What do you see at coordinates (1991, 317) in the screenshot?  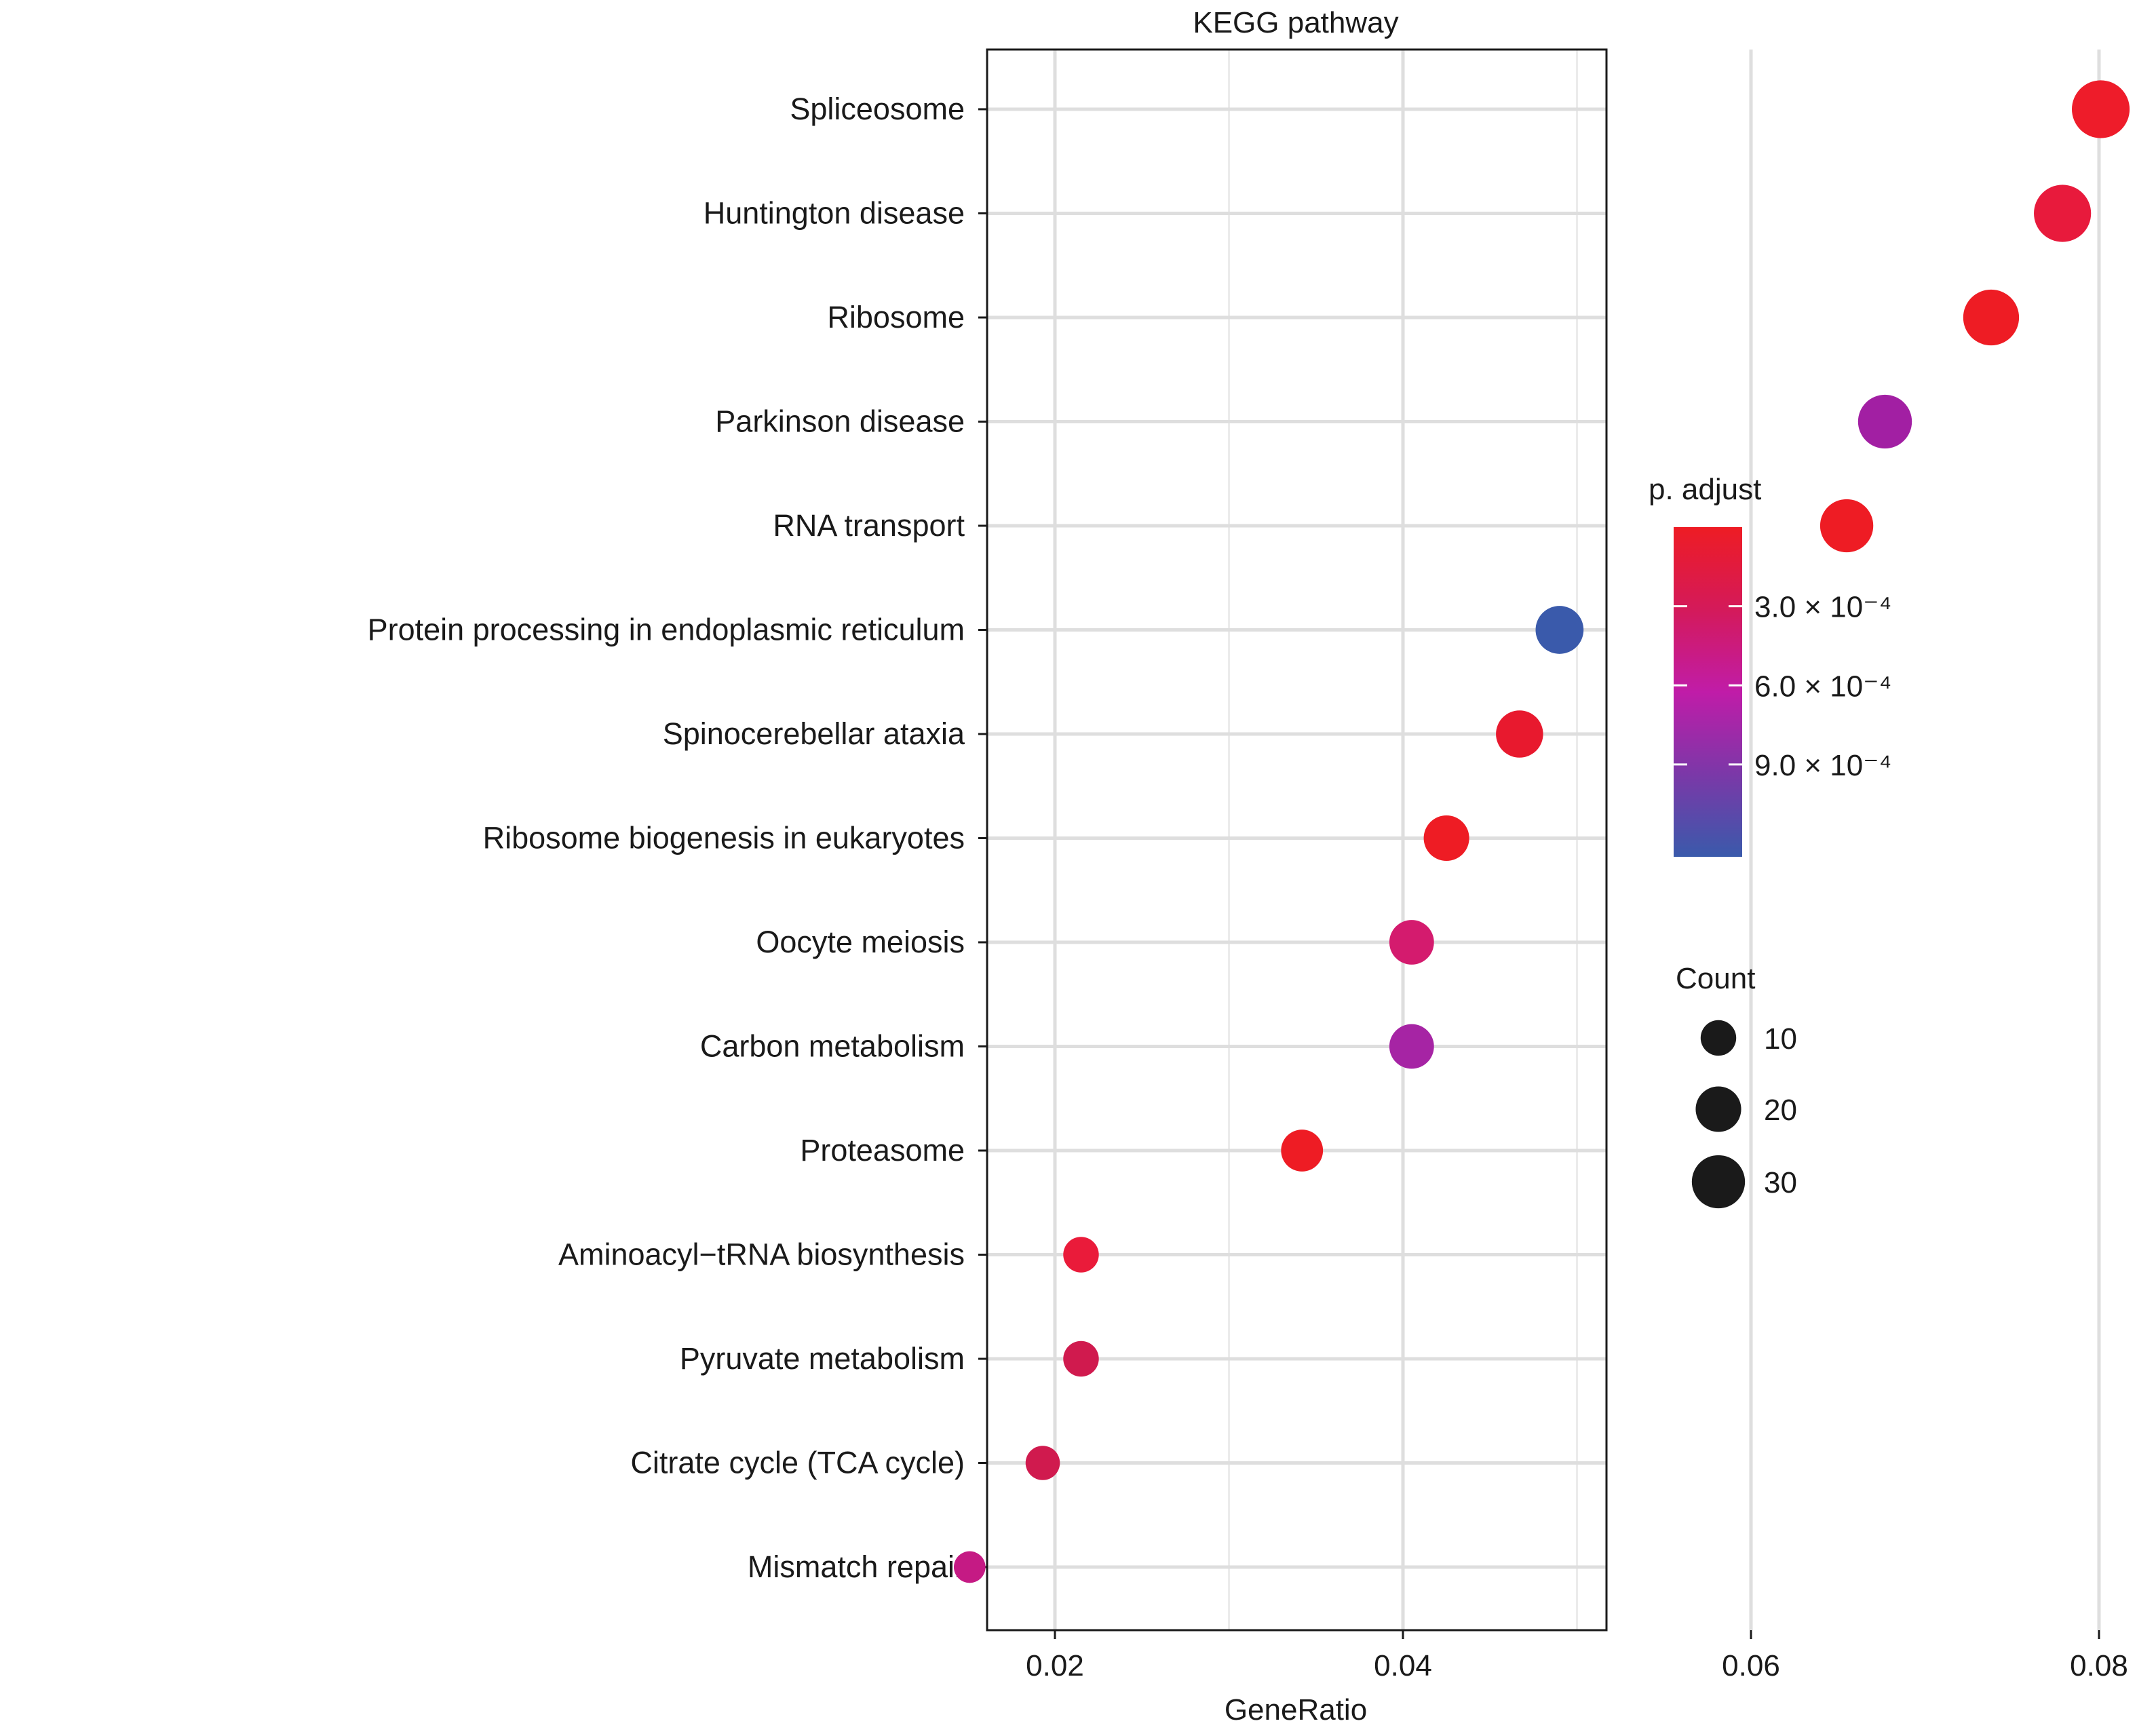 I see `data-point: Ribosome` at bounding box center [1991, 317].